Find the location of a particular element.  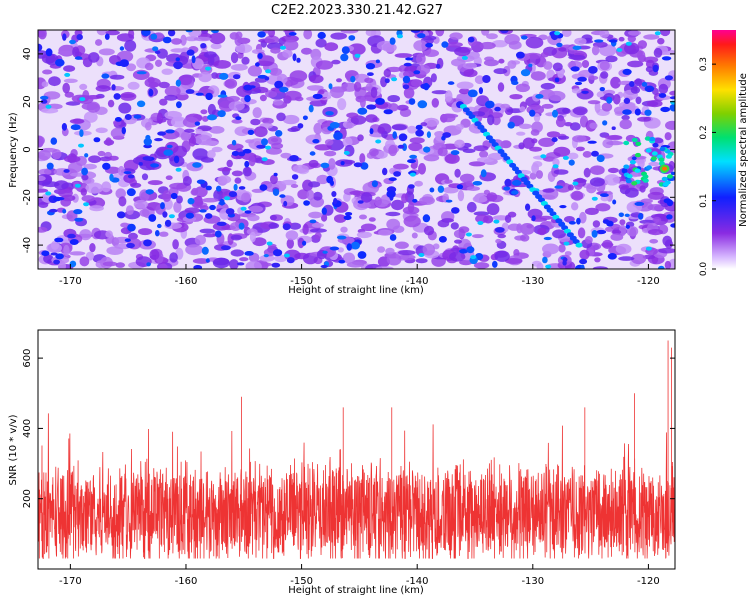

streak-blob is located at coordinates (579, 245).